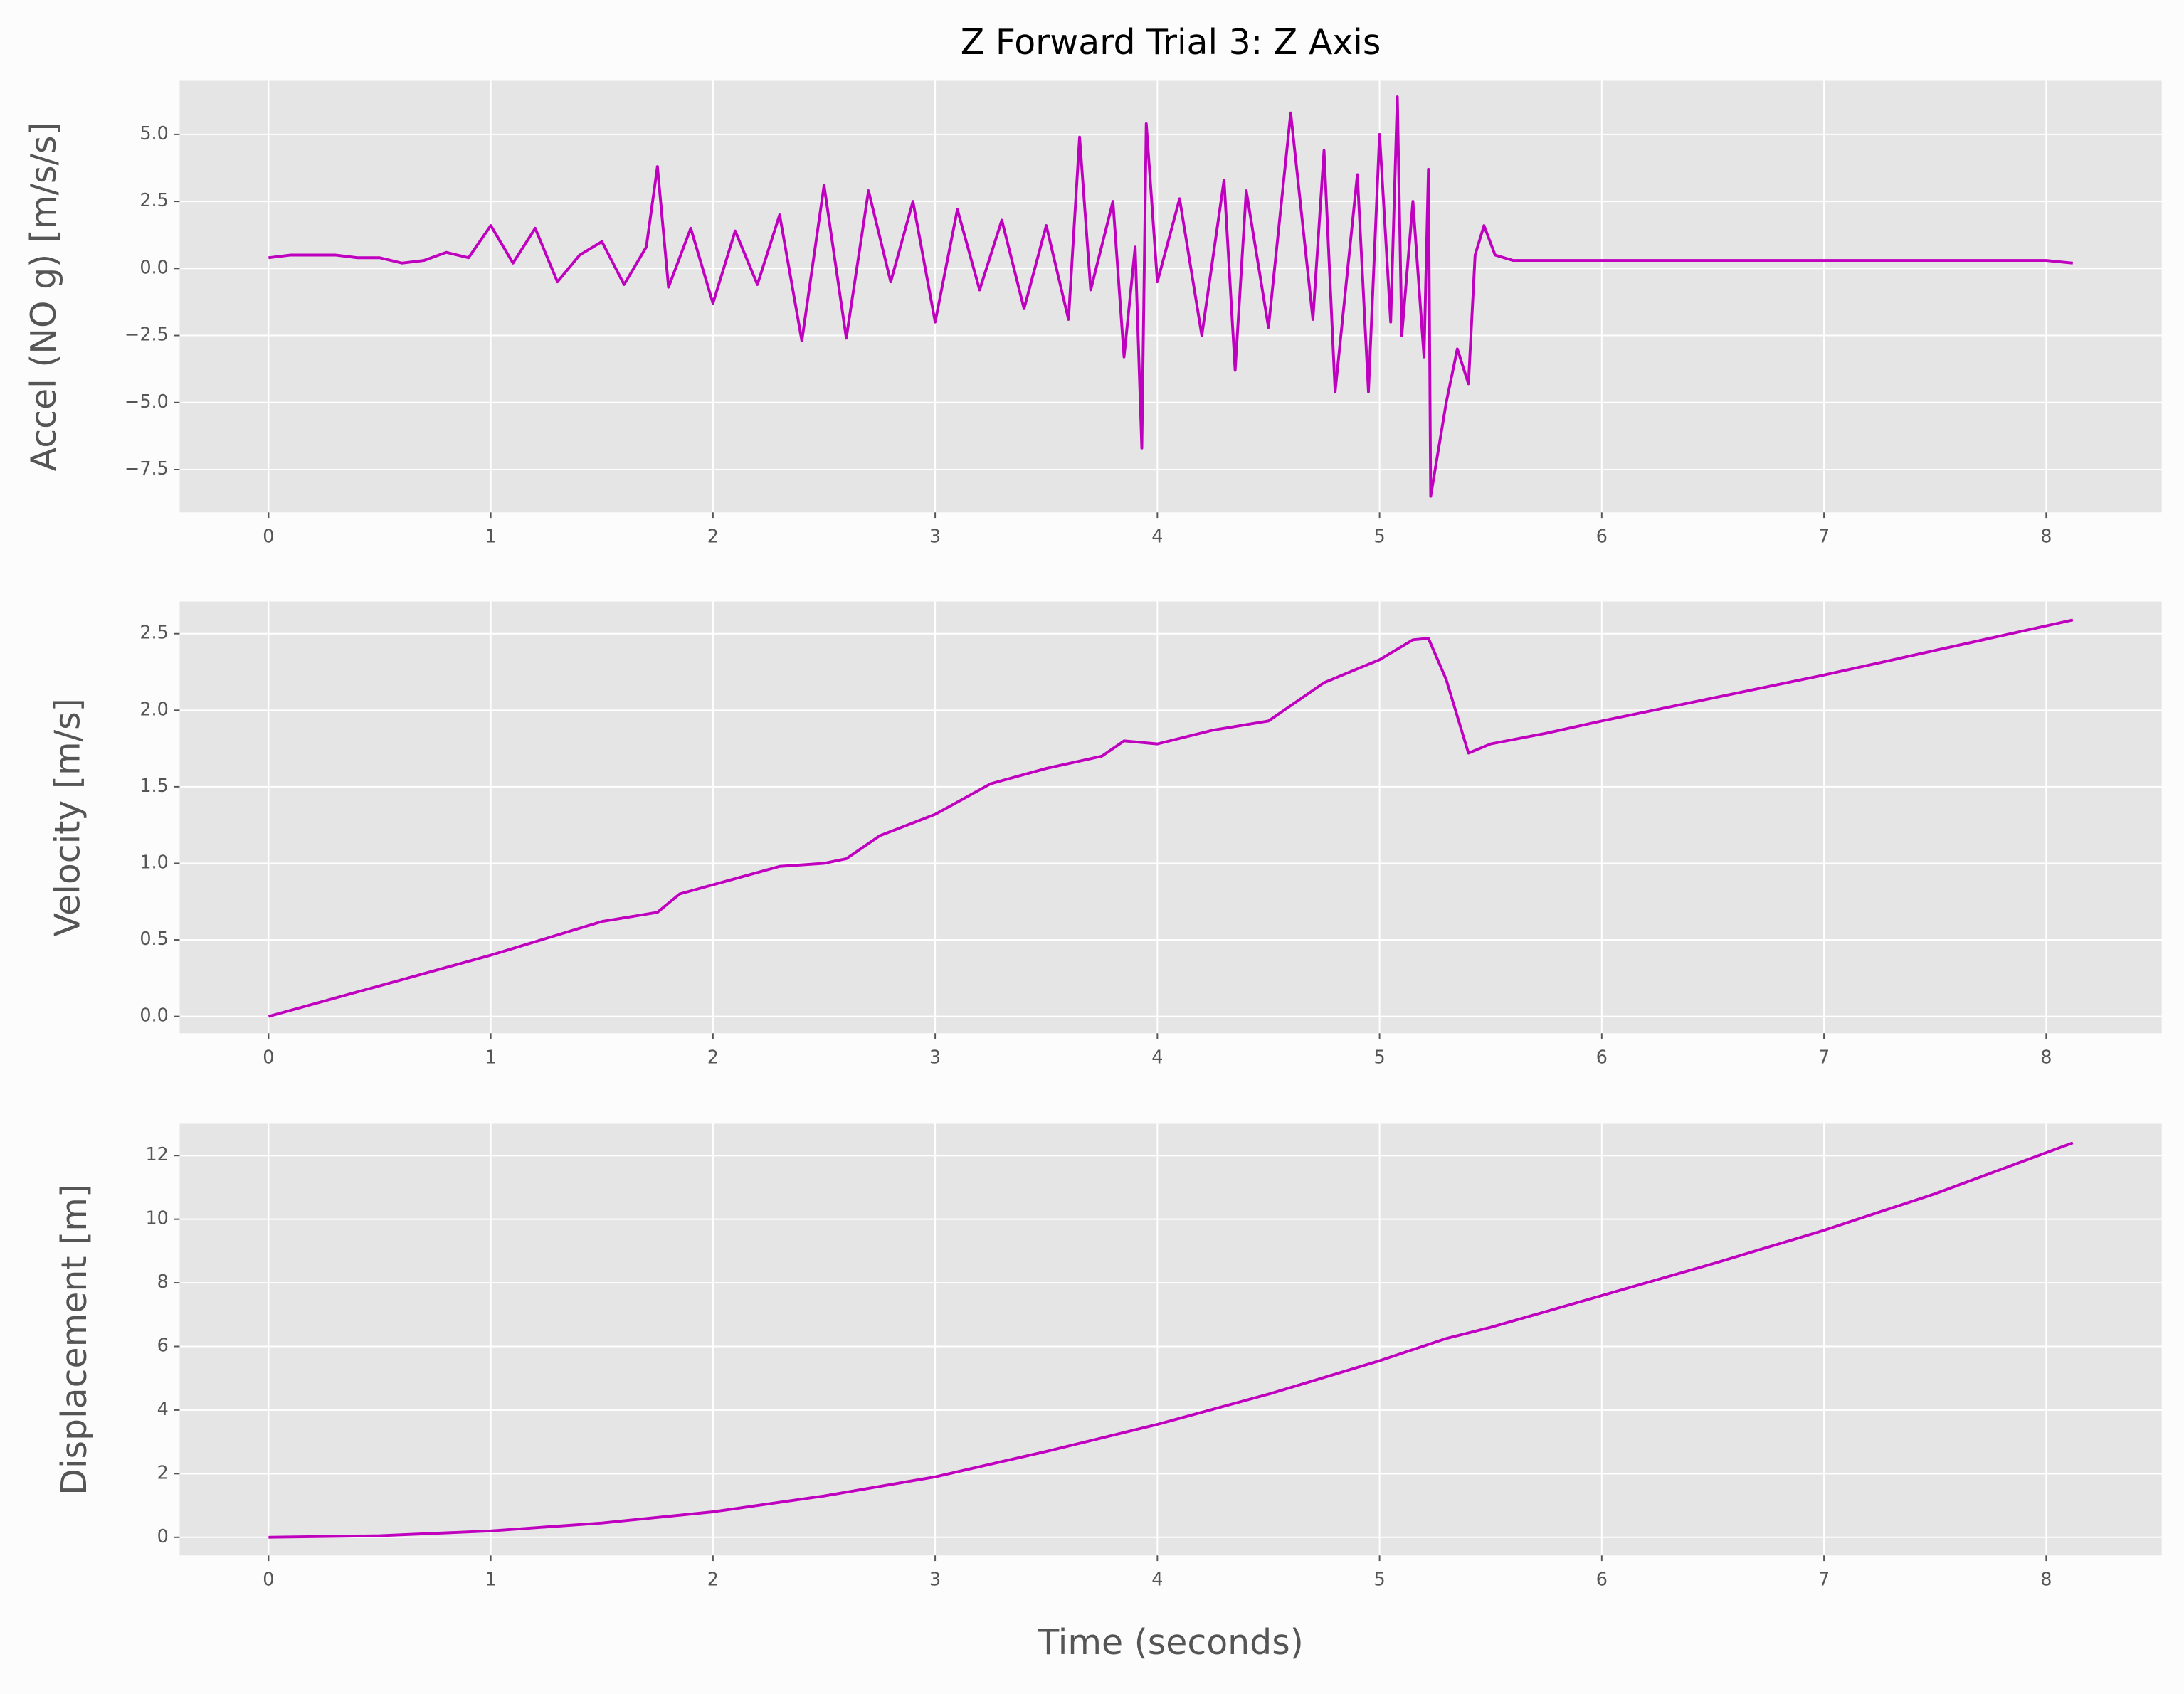  What do you see at coordinates (153, 785) in the screenshot?
I see `y-tick-label: 1.5` at bounding box center [153, 785].